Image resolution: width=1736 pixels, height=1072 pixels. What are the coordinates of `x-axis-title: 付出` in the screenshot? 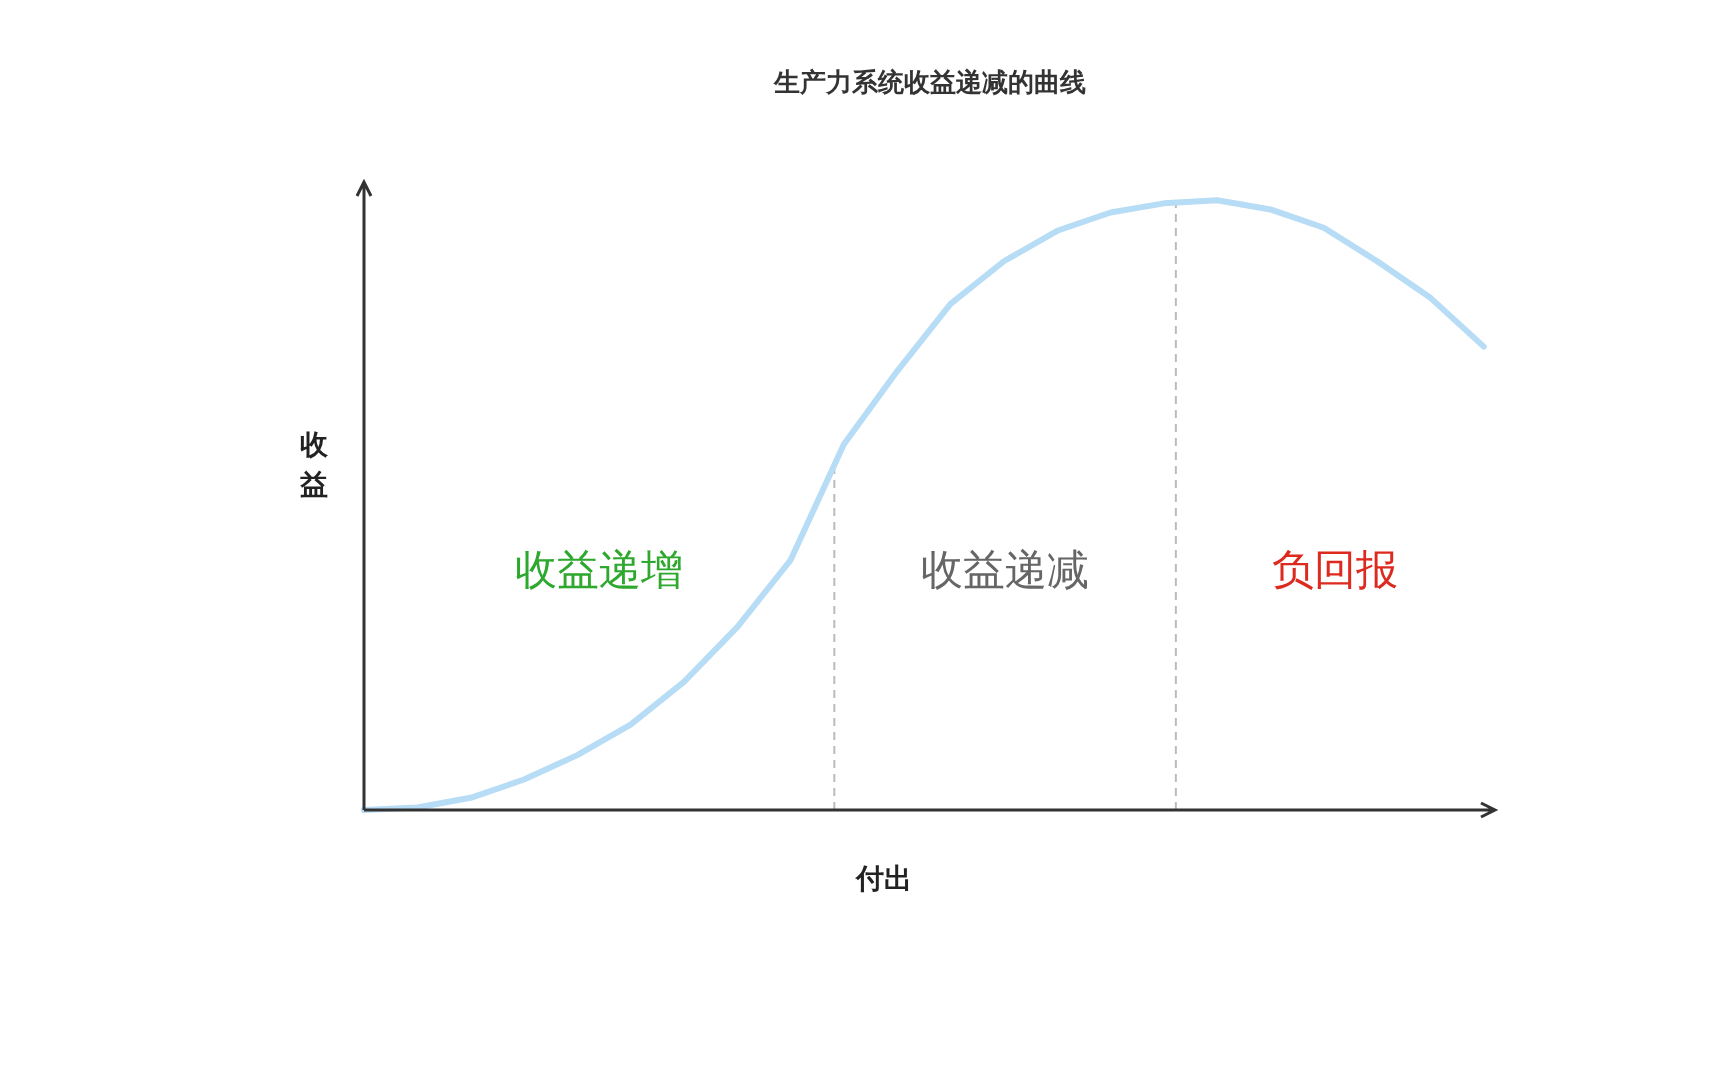 It's located at (883, 878).